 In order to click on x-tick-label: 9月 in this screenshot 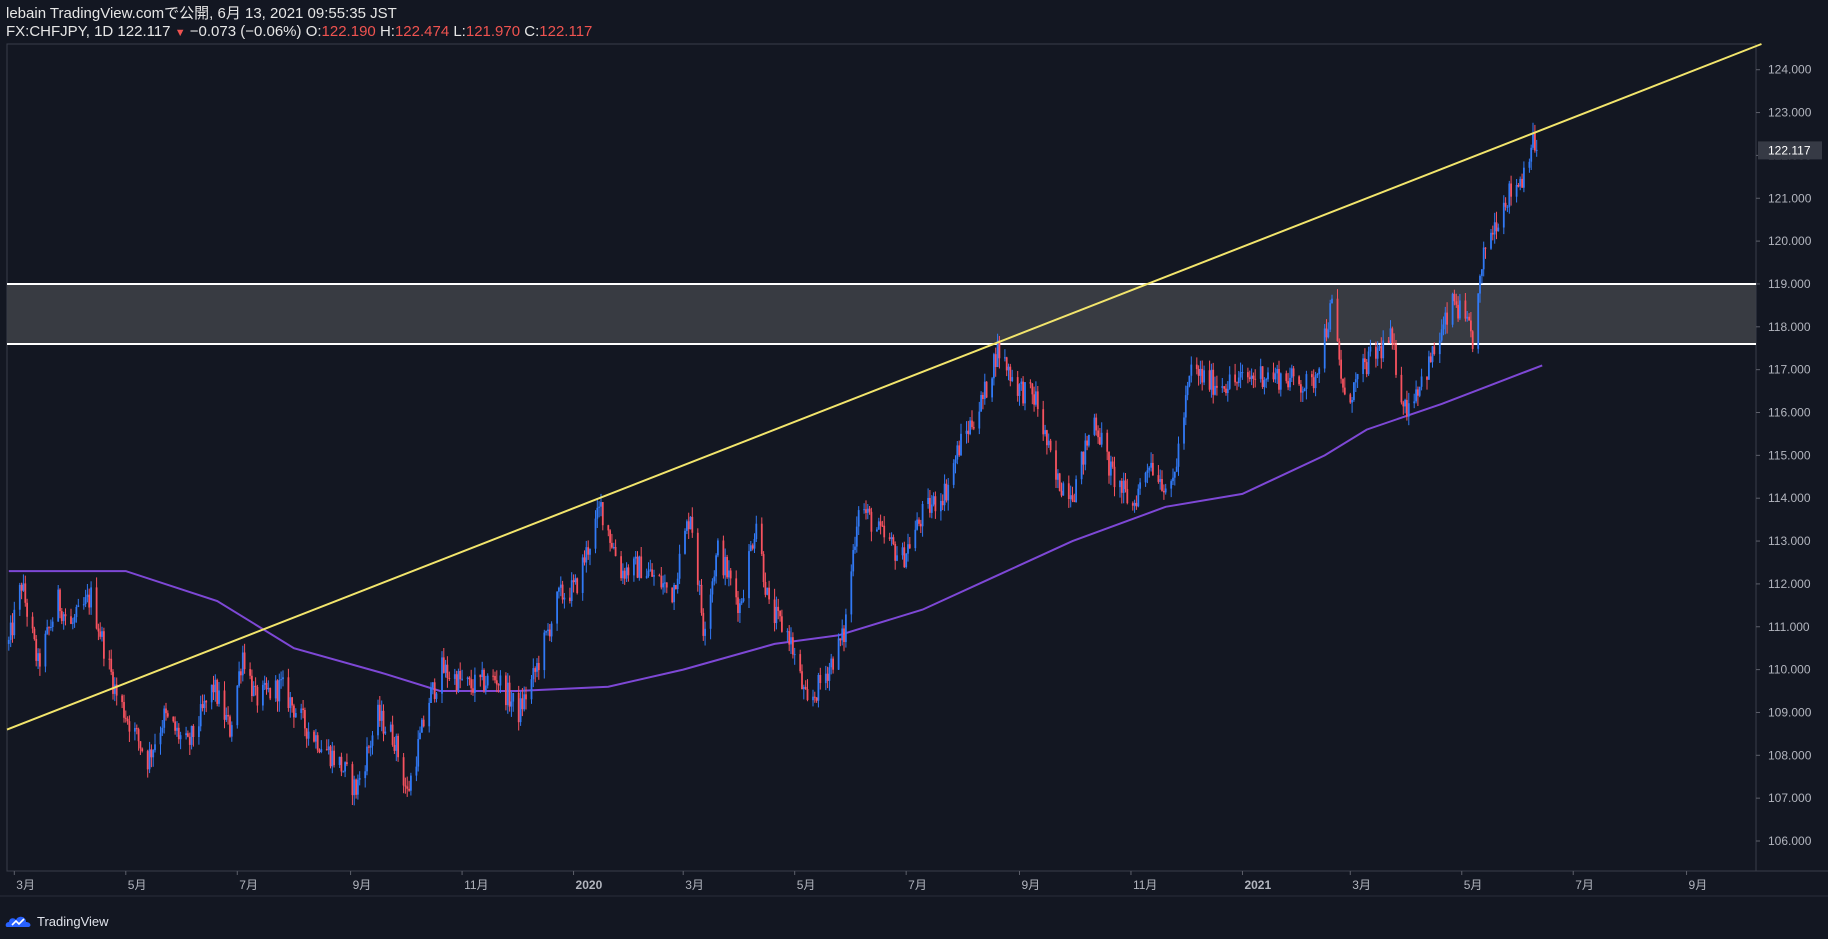, I will do `click(362, 885)`.